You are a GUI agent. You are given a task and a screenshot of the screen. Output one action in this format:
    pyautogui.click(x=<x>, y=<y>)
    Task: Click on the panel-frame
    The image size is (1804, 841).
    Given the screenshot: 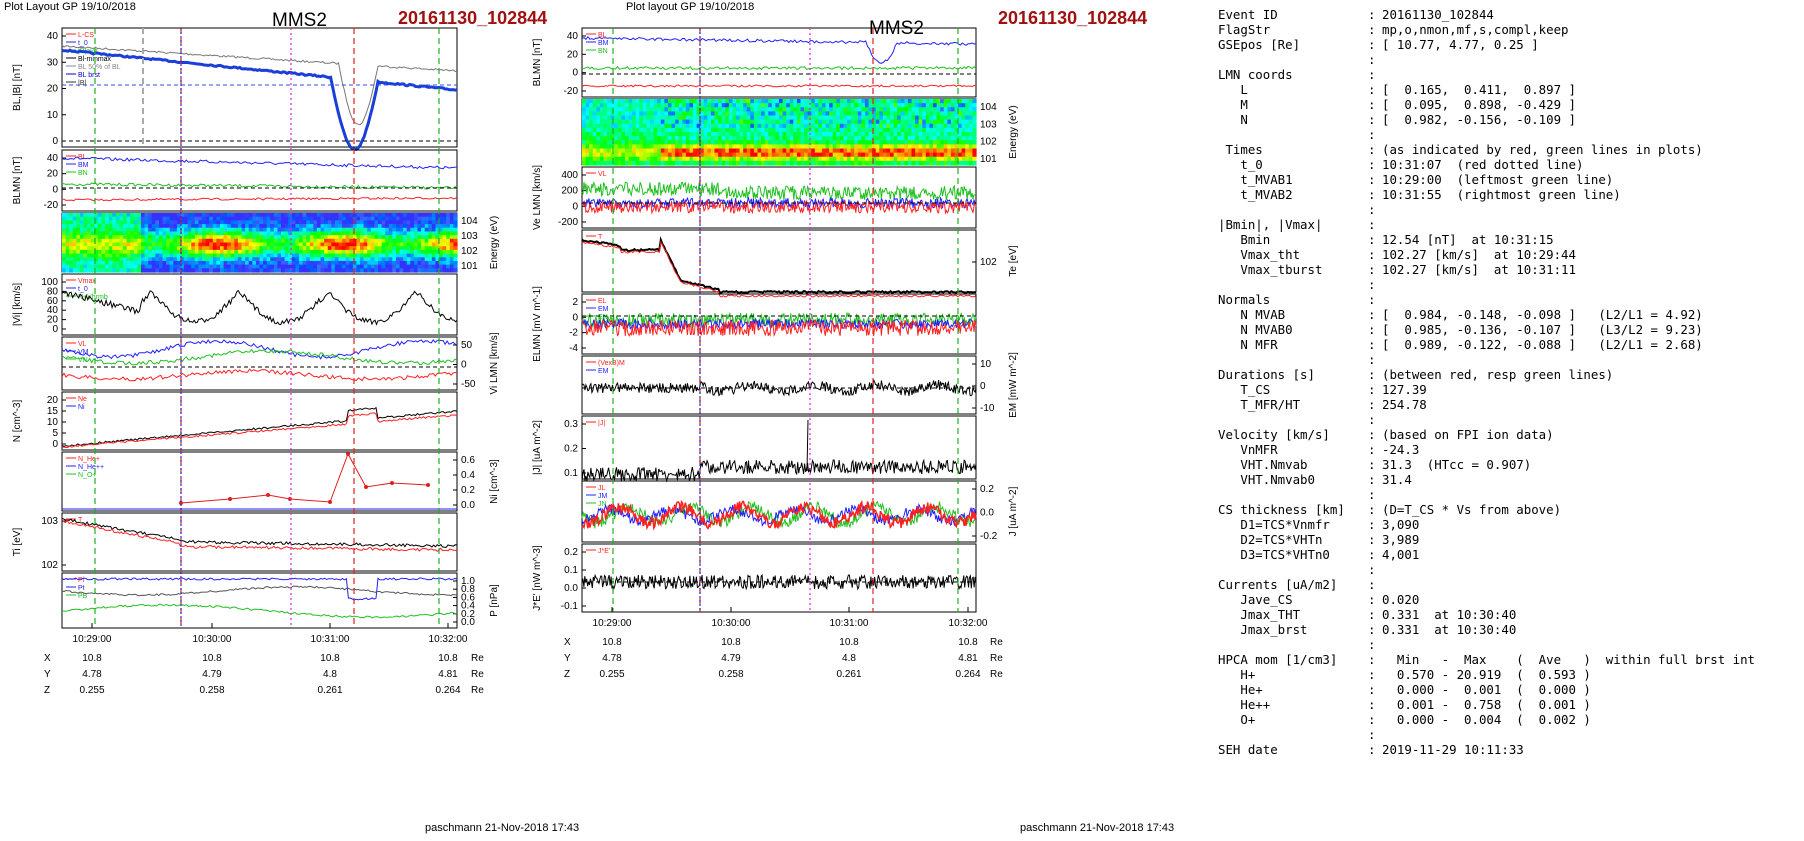 What is the action you would take?
    pyautogui.click(x=259, y=180)
    